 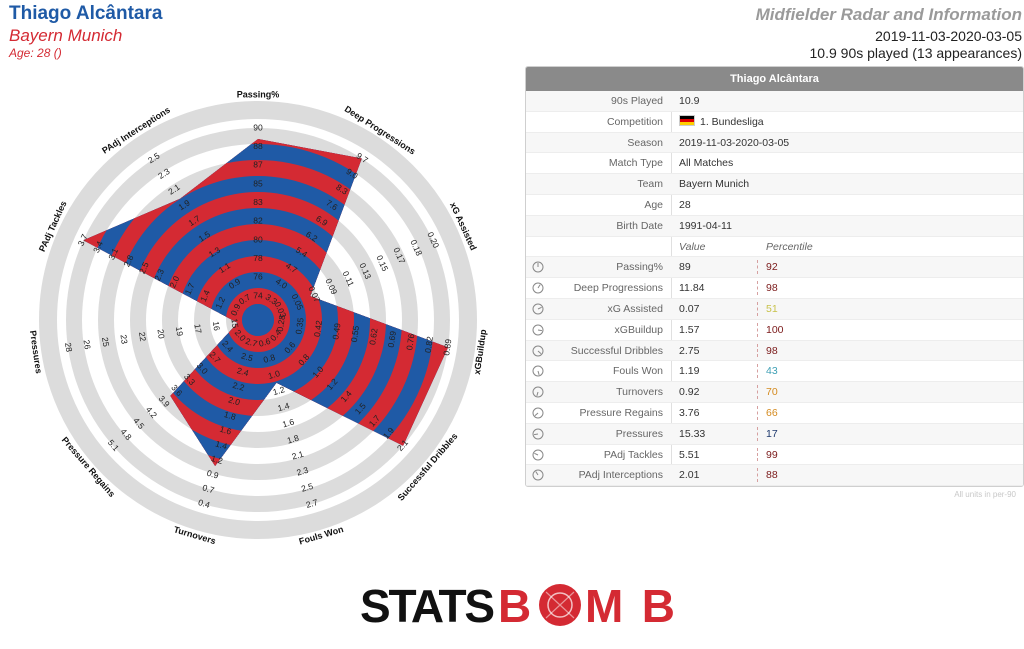 What do you see at coordinates (692, 246) in the screenshot?
I see `value-column-header: Value` at bounding box center [692, 246].